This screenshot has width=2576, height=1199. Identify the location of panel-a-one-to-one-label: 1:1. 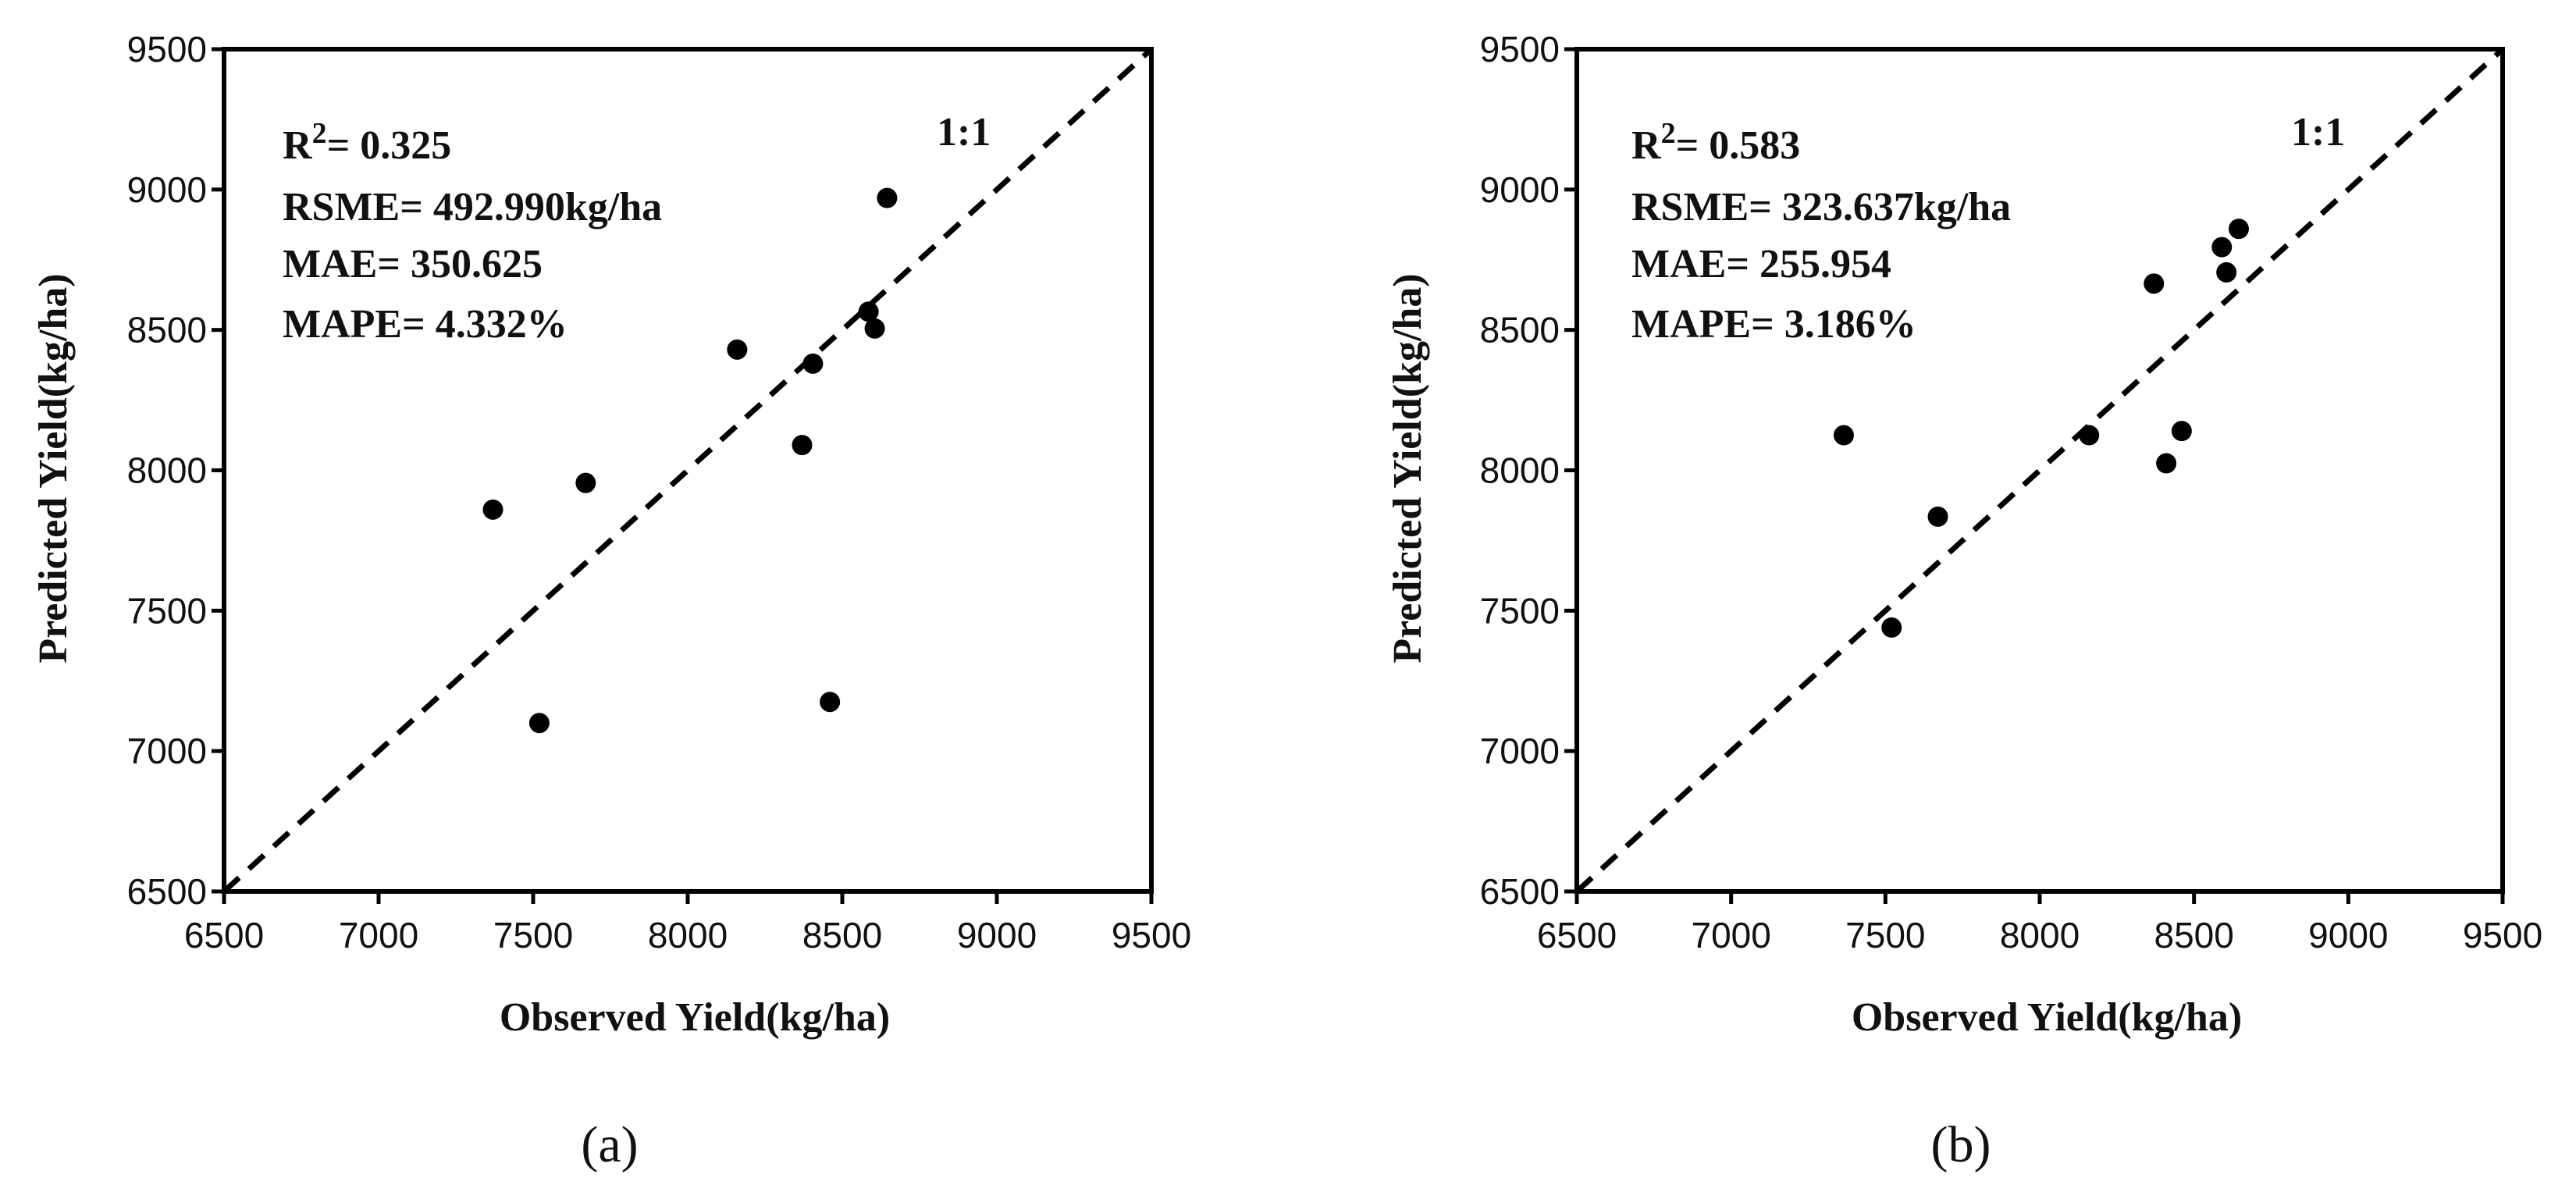
(964, 132).